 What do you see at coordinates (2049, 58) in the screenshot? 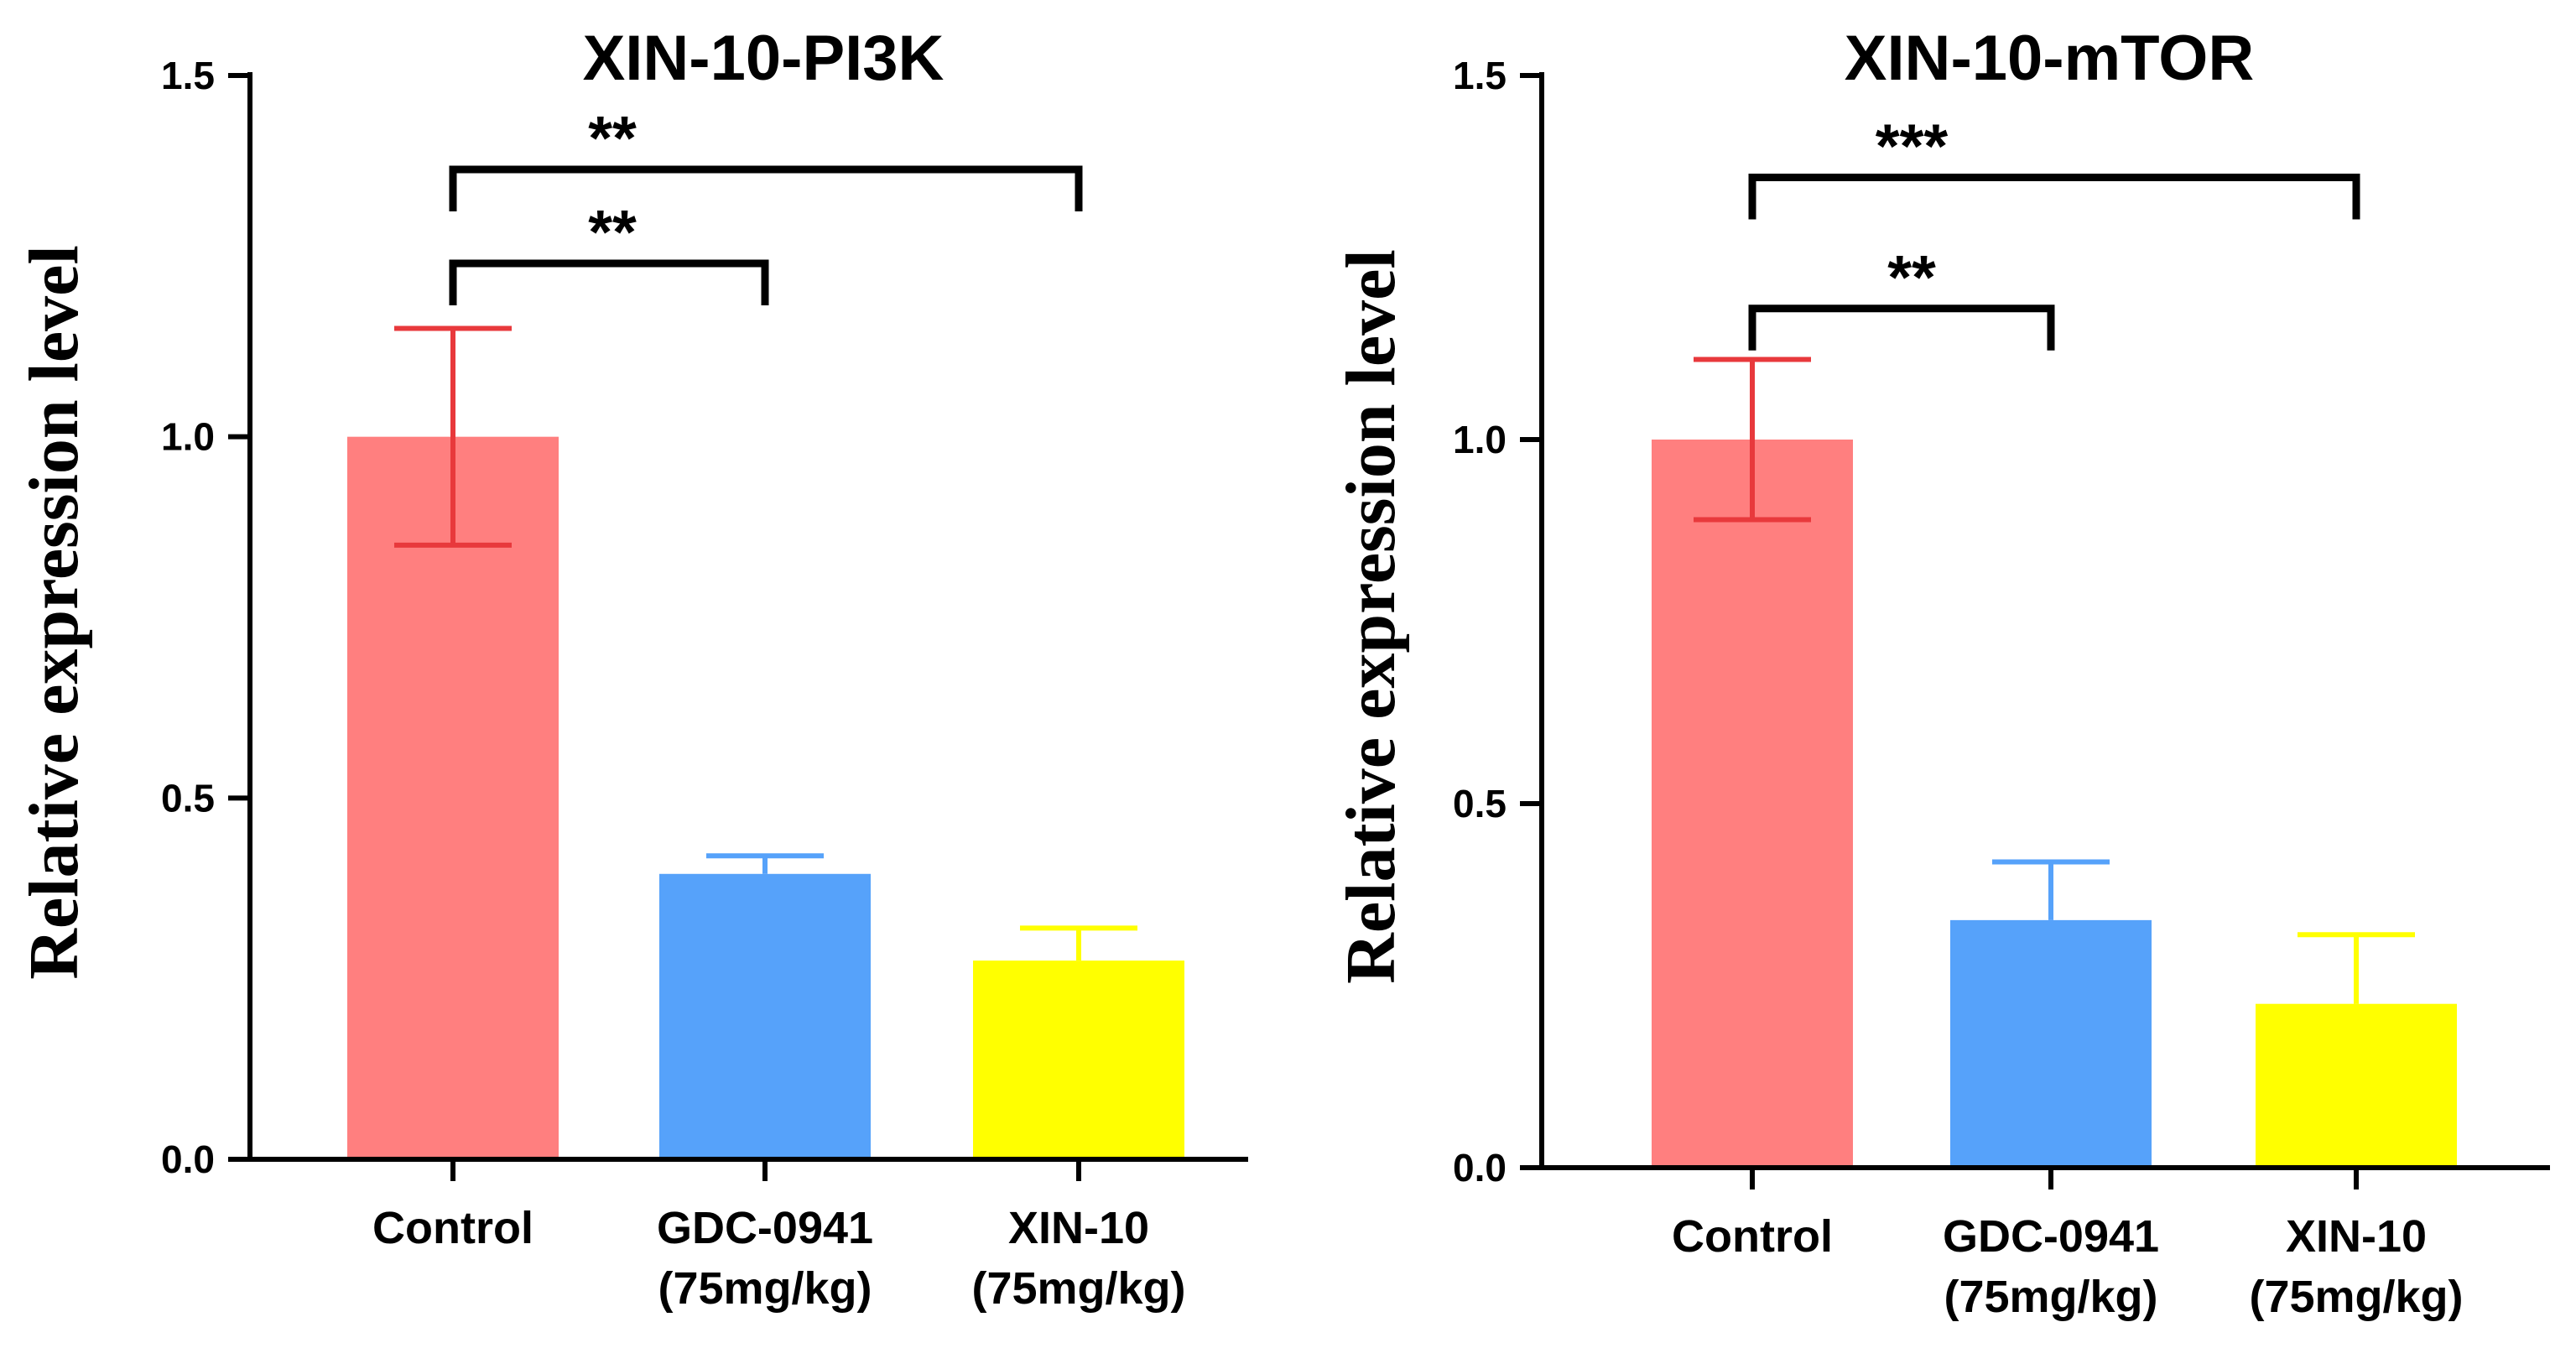
I see `chart-title: XIN-10-mTOR` at bounding box center [2049, 58].